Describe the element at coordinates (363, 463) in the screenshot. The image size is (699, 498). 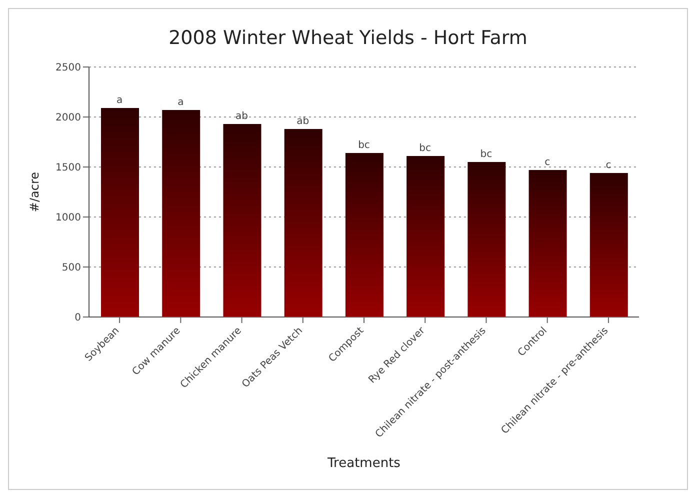
I see `x-axis-title: Treatments` at that location.